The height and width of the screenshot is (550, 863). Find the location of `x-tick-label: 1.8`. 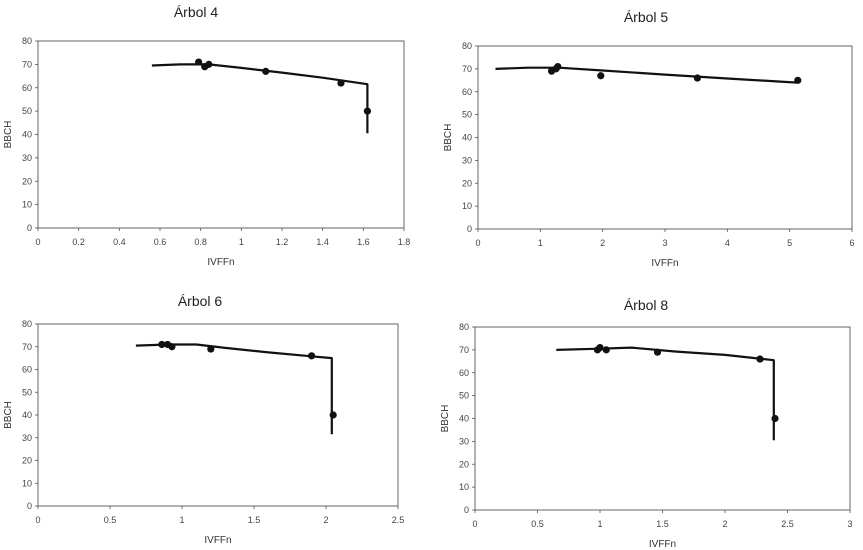

x-tick-label: 1.8 is located at coordinates (404, 242).